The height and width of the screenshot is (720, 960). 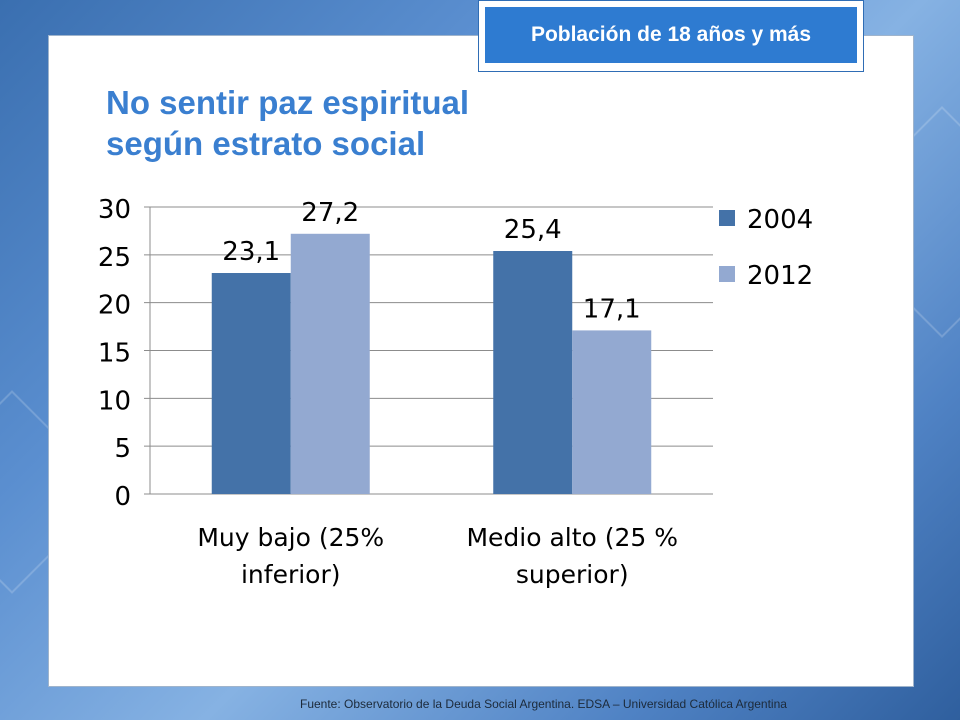 What do you see at coordinates (266, 143) in the screenshot?
I see `chart-title-line-2: según estrato social` at bounding box center [266, 143].